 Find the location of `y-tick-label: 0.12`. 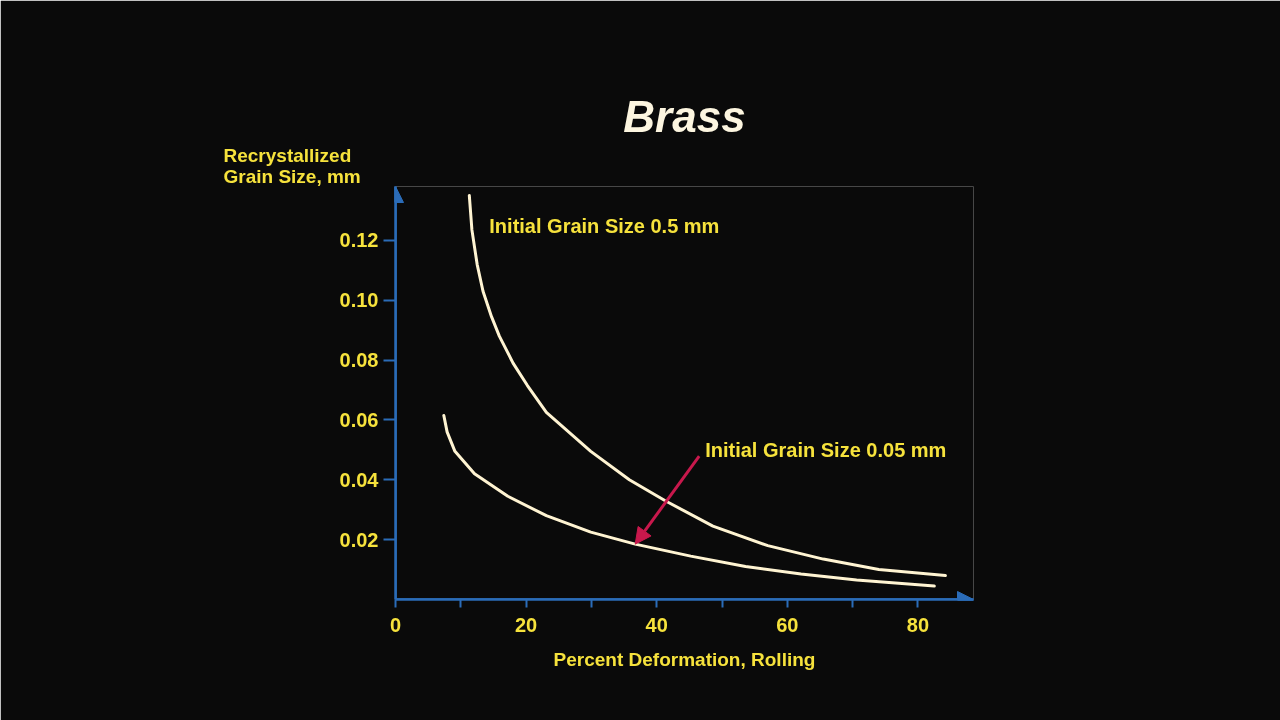

y-tick-label: 0.12 is located at coordinates (359, 240).